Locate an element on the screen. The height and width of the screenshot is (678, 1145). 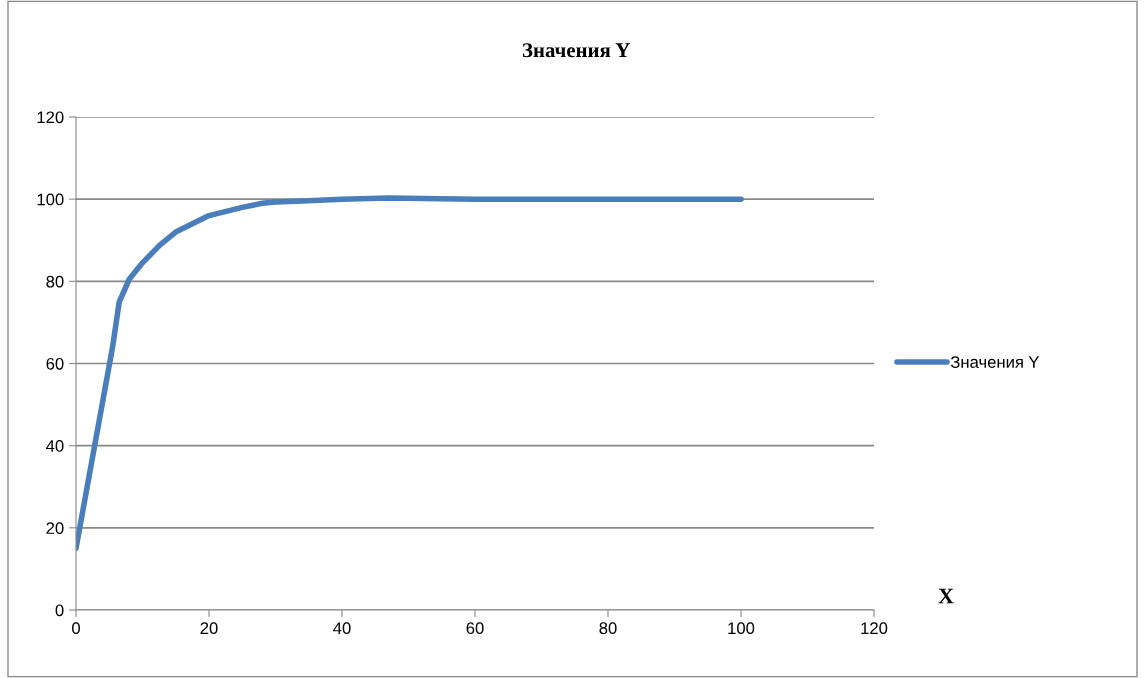
legend-label: Значения Y is located at coordinates (995, 362).